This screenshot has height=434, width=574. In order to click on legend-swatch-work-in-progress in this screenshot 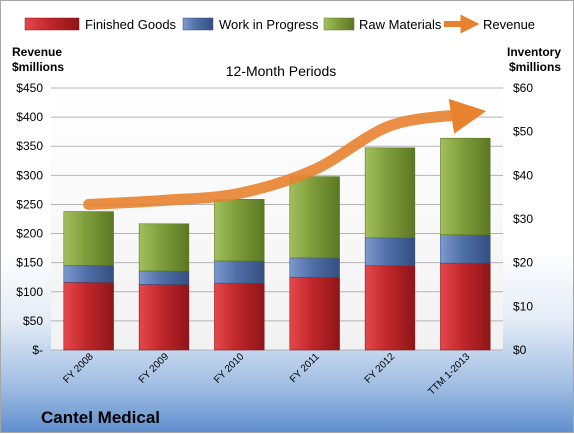, I will do `click(198, 24)`.